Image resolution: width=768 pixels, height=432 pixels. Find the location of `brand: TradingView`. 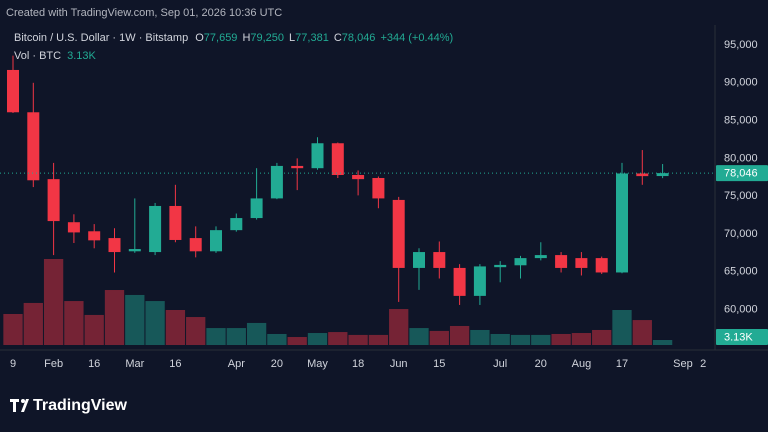

brand: TradingView is located at coordinates (80, 405).